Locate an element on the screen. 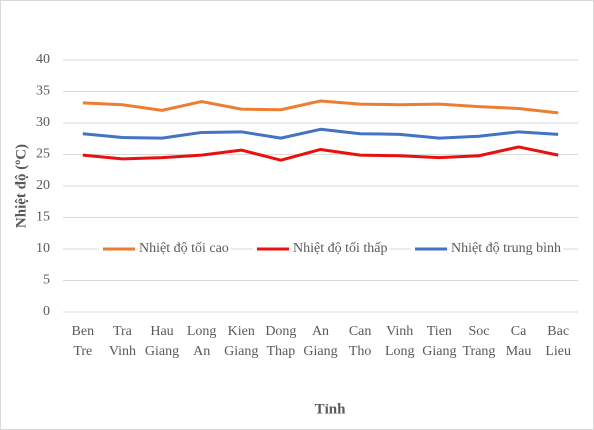 This screenshot has height=430, width=594. y-tick-label: 5 is located at coordinates (46, 280).